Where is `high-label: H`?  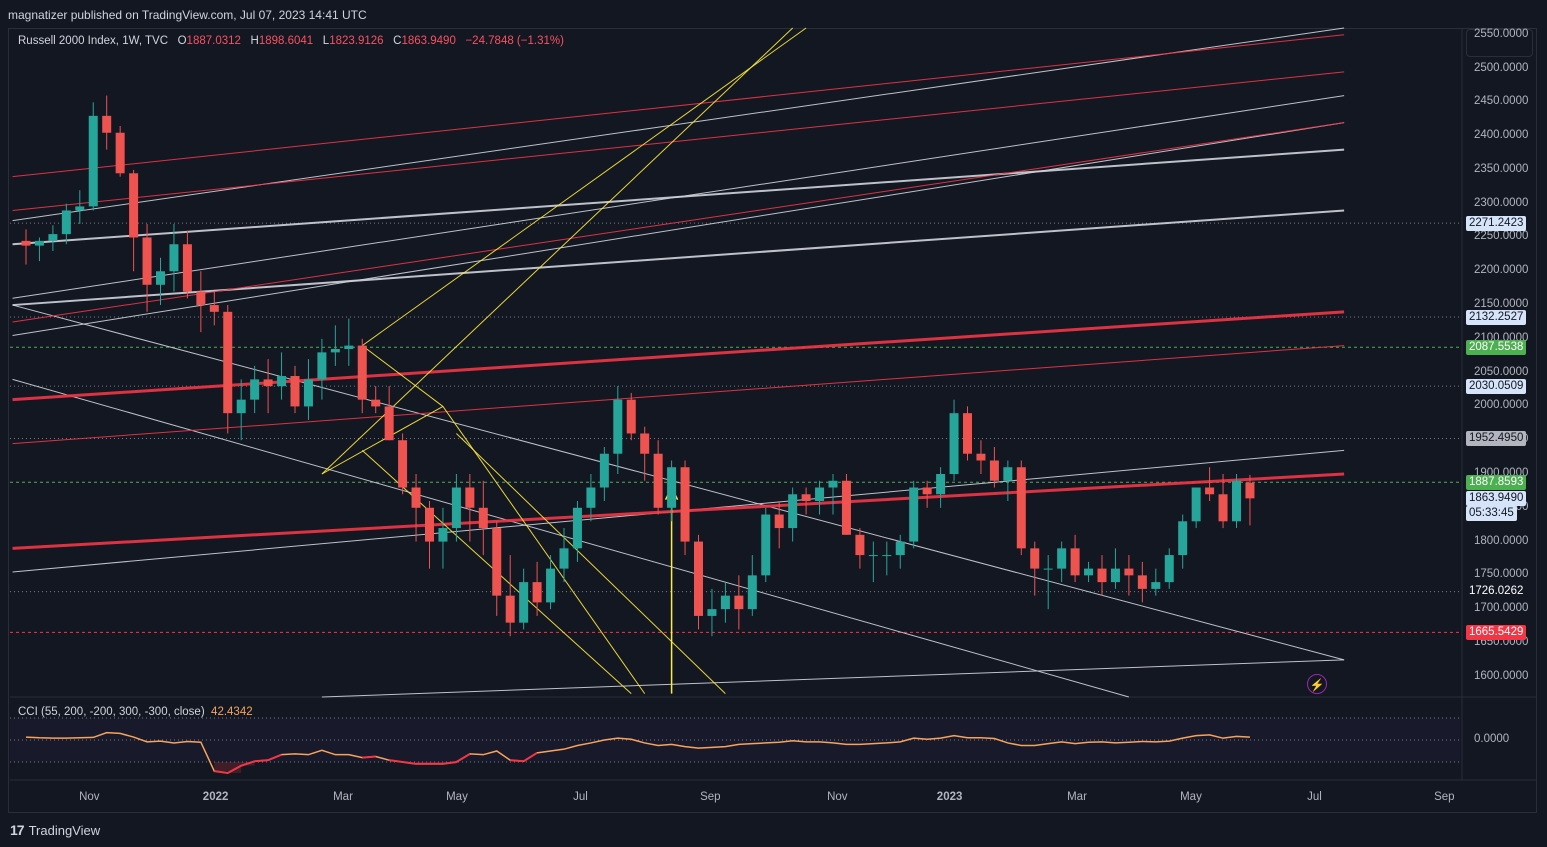 high-label: H is located at coordinates (254, 41).